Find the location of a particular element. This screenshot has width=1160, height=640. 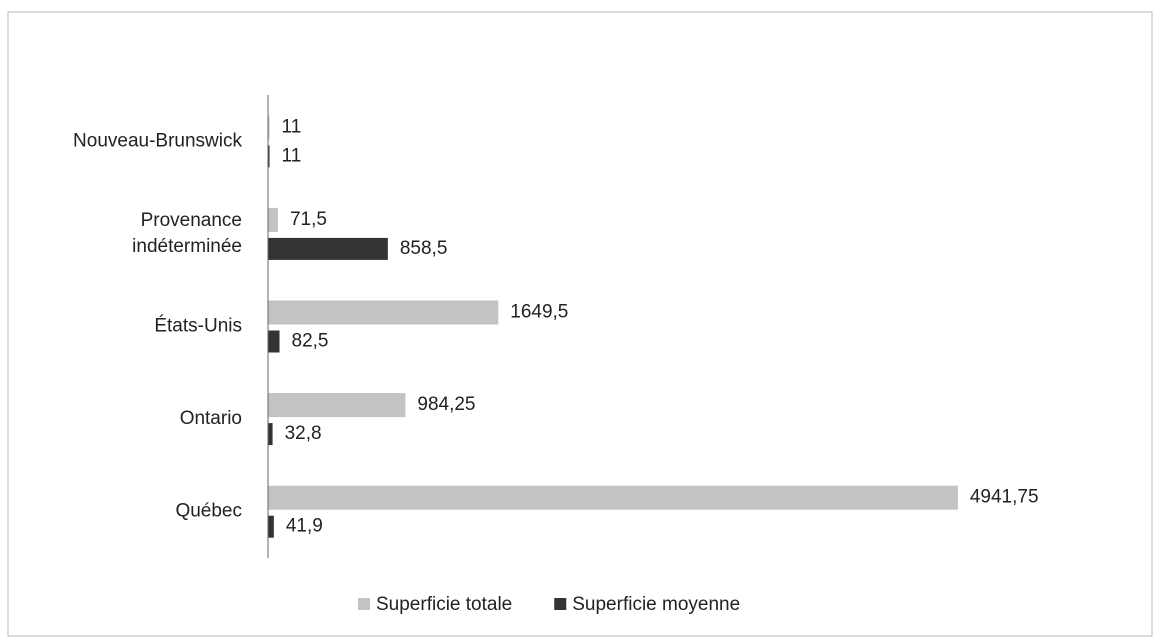

y-tick-label: Québec is located at coordinates (208, 511).